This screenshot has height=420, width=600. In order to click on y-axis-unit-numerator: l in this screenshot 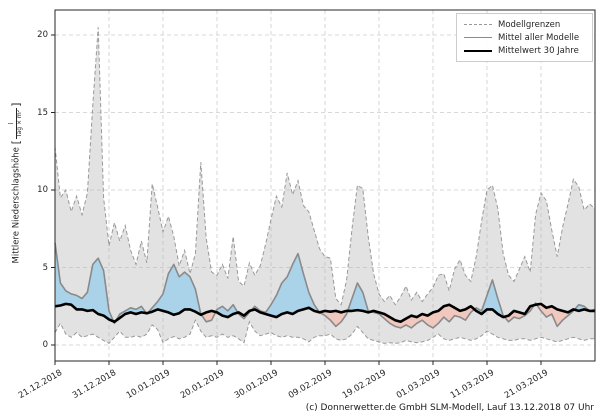, I will do `click(11, 123)`.